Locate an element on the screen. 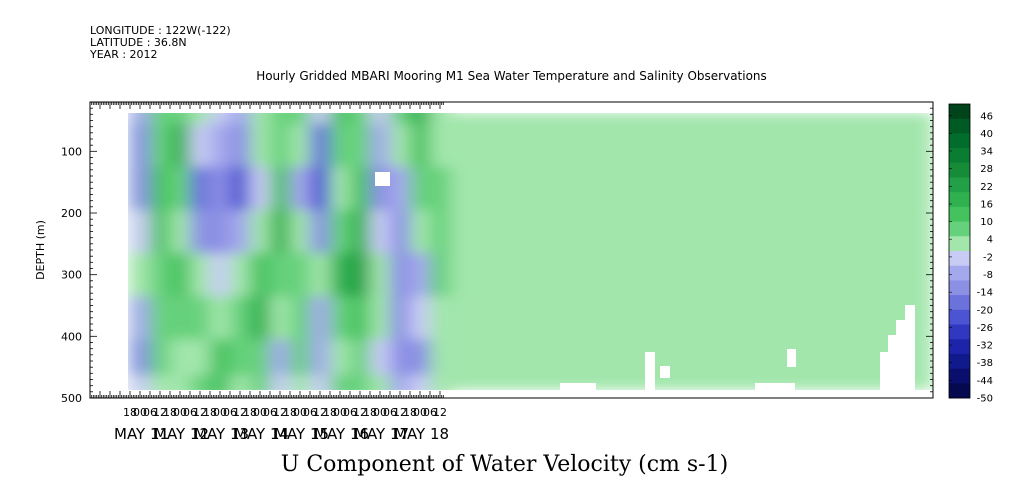  depth-tick-label: 500 is located at coordinates (71, 398).